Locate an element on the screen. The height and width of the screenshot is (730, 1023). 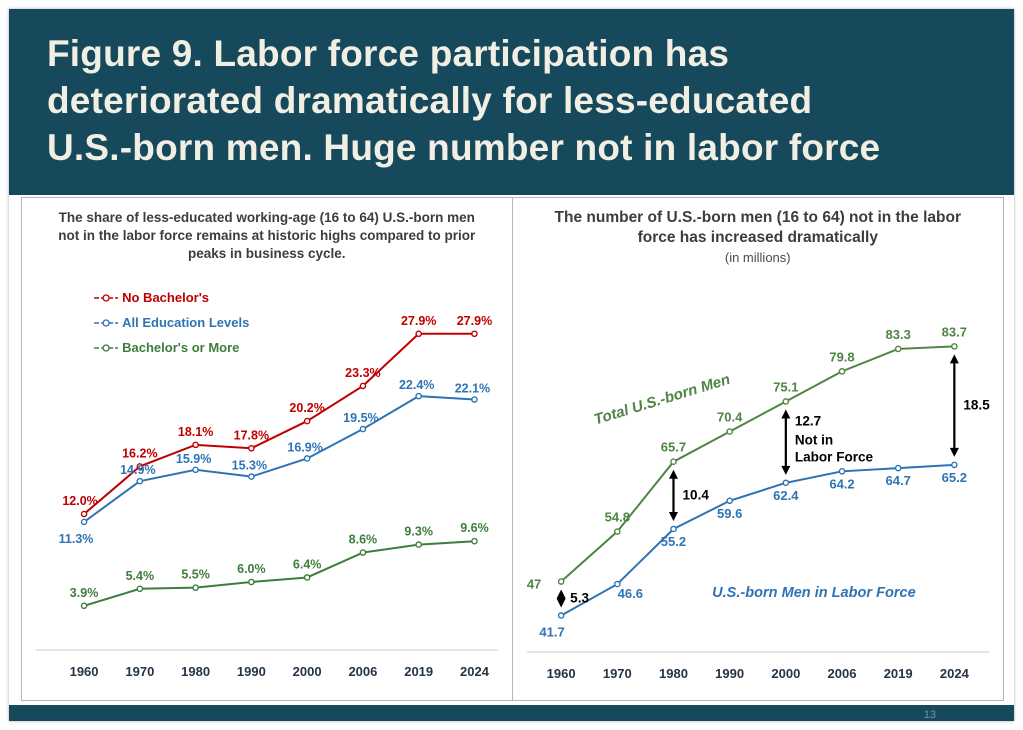
annotation-sublabel: Not in is located at coordinates (813, 439).